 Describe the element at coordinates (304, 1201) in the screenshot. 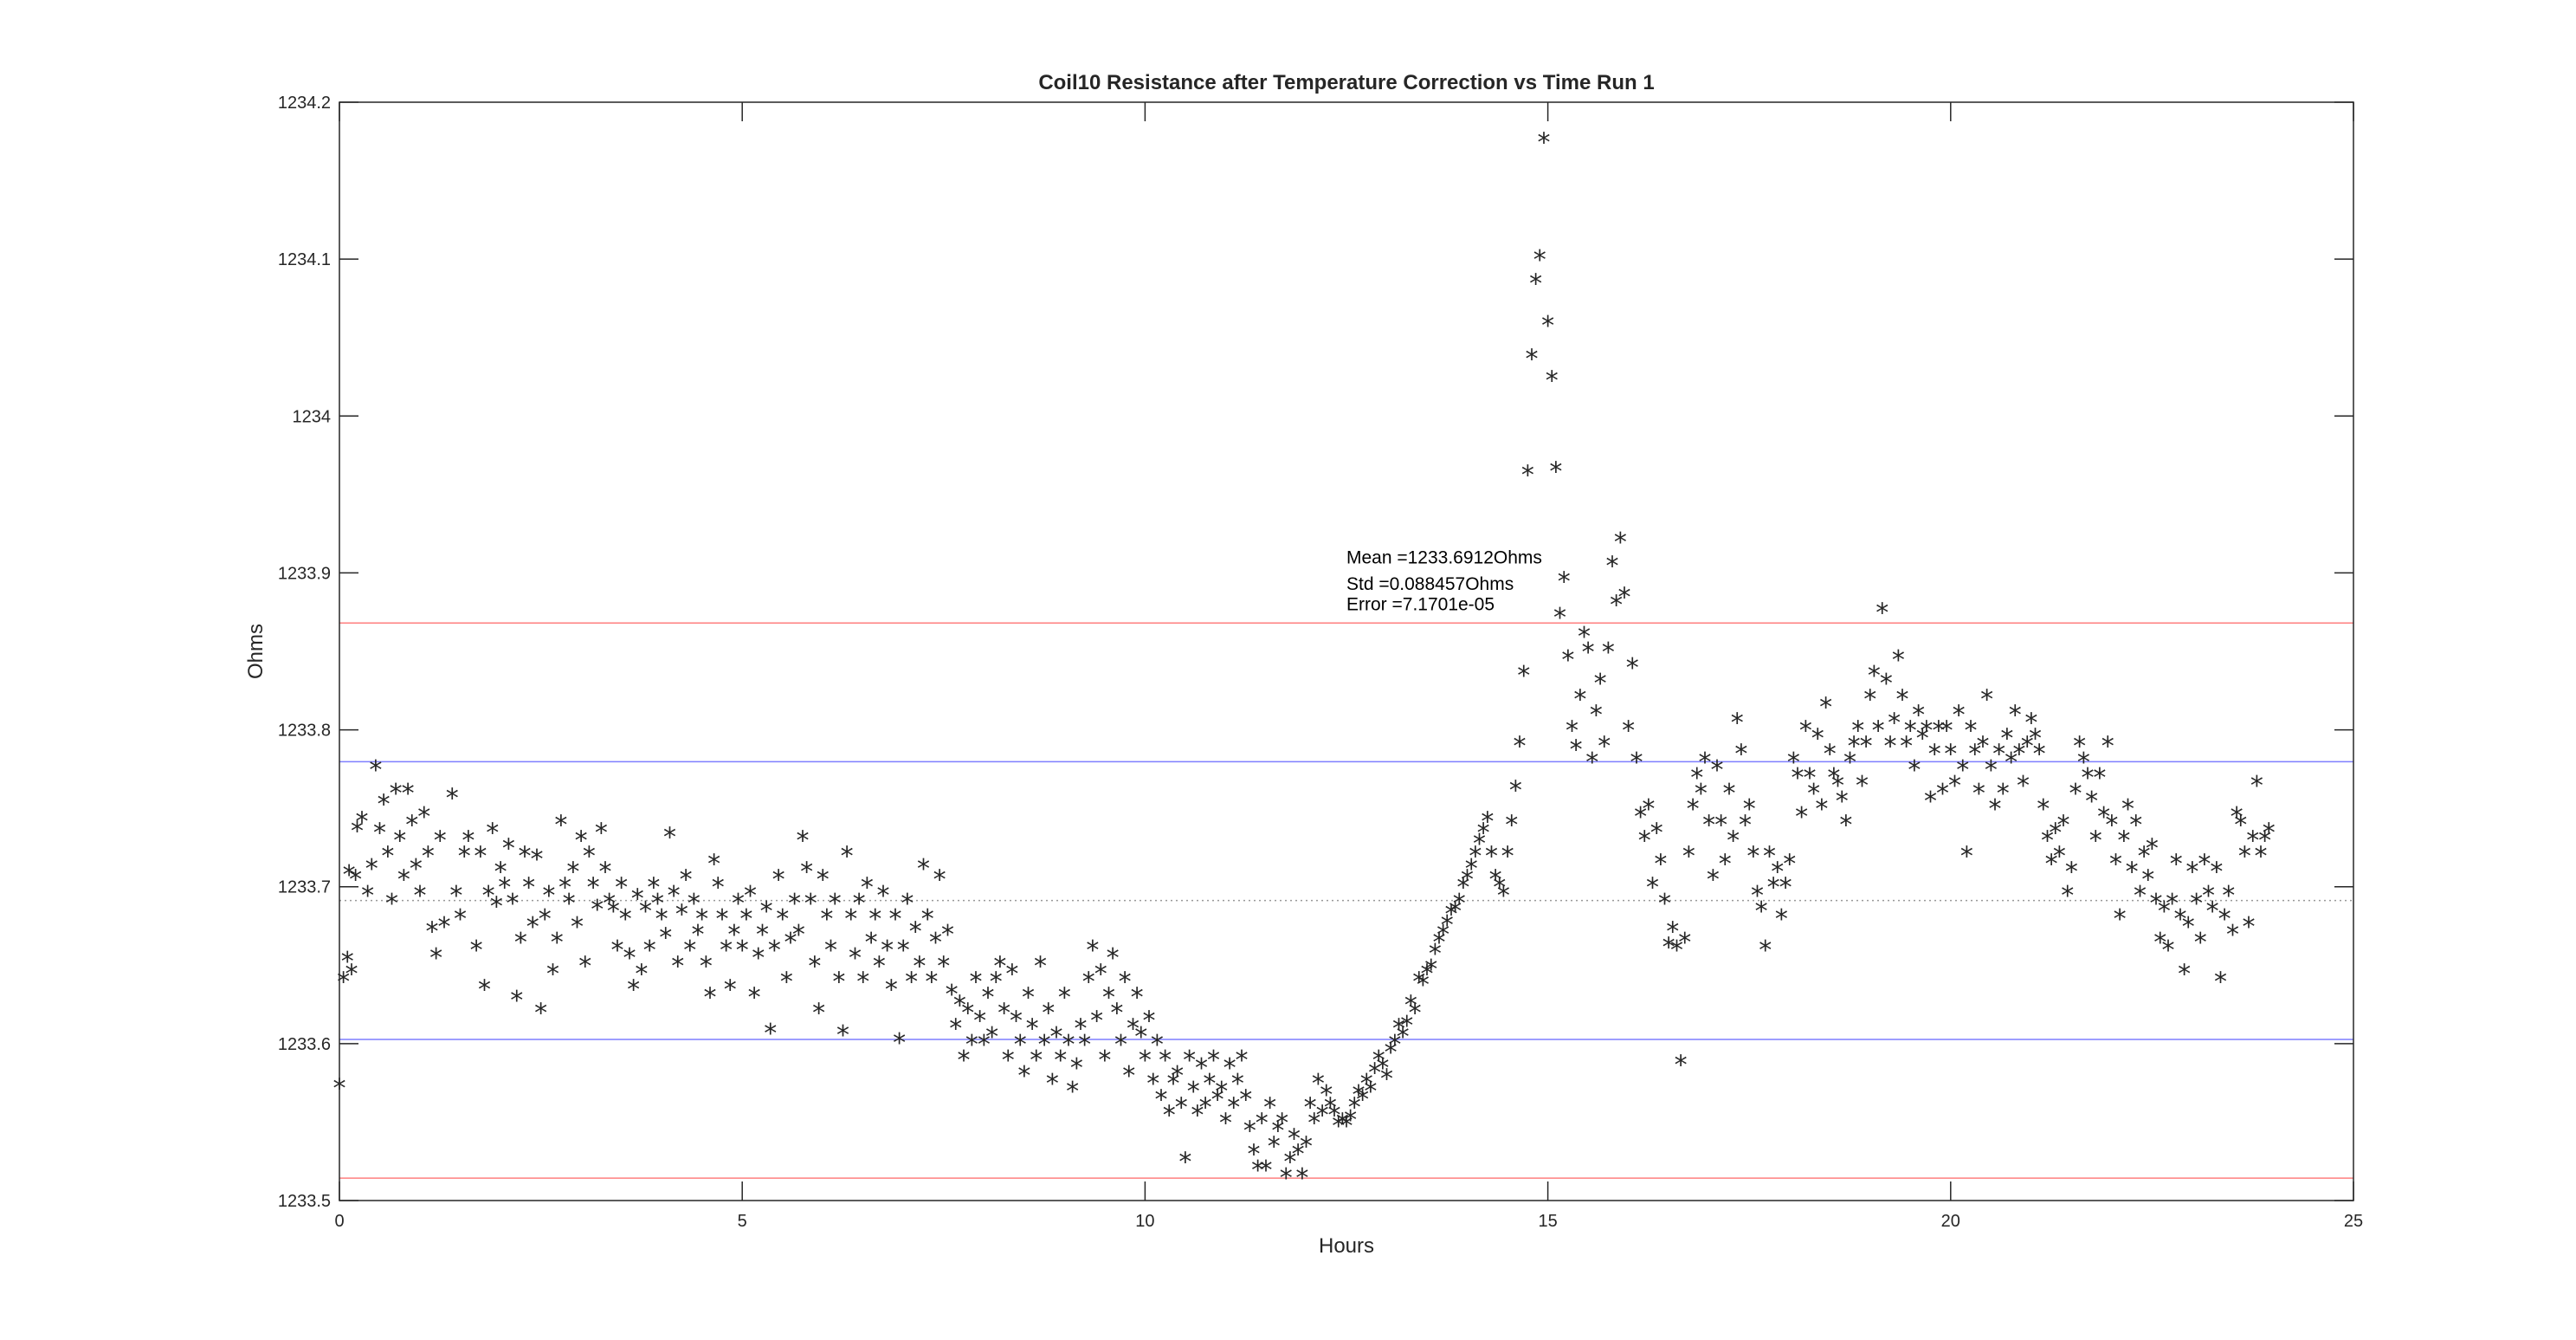

I see `y-tick-label: 1233.5` at that location.